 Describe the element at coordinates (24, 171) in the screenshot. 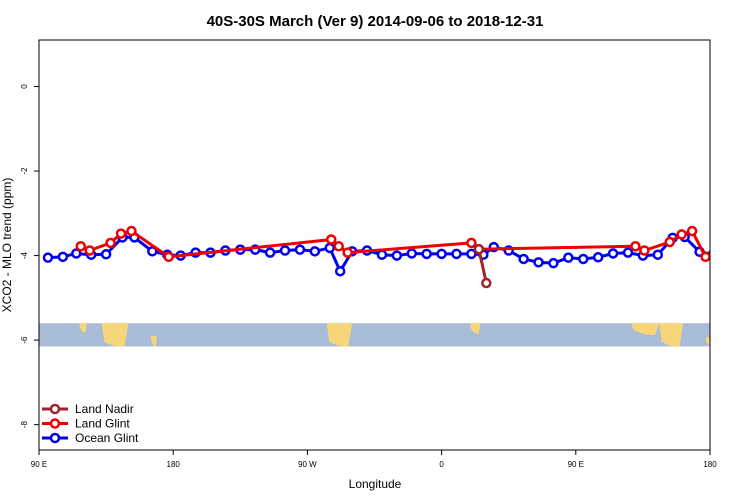

I see `y-tick-label: -2` at that location.